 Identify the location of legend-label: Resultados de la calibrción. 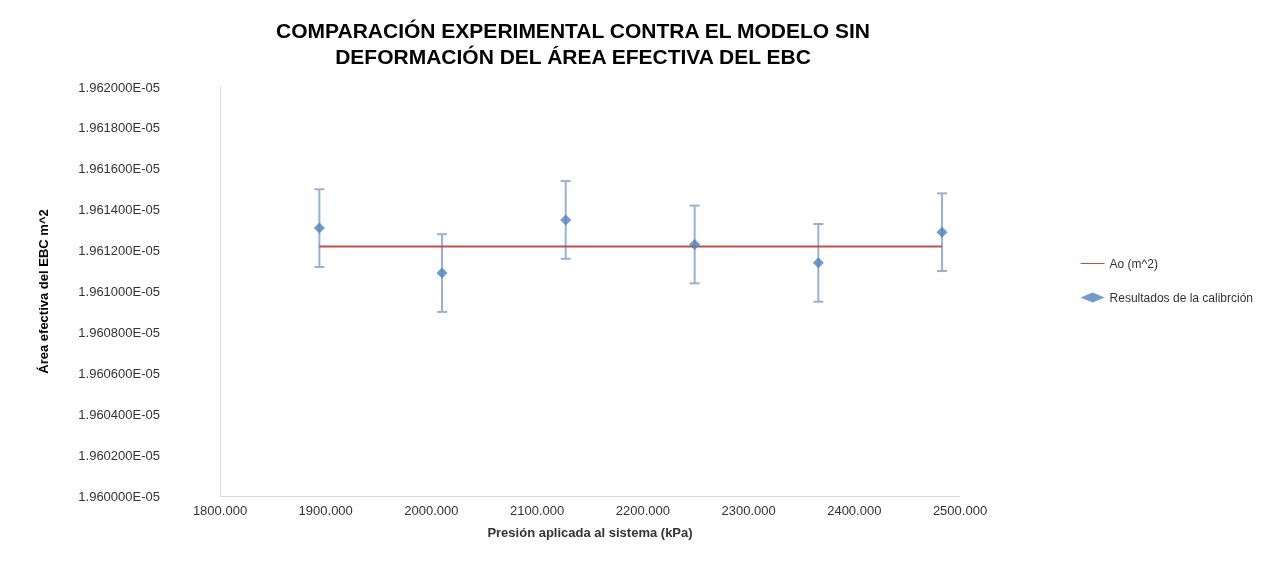
(1181, 297).